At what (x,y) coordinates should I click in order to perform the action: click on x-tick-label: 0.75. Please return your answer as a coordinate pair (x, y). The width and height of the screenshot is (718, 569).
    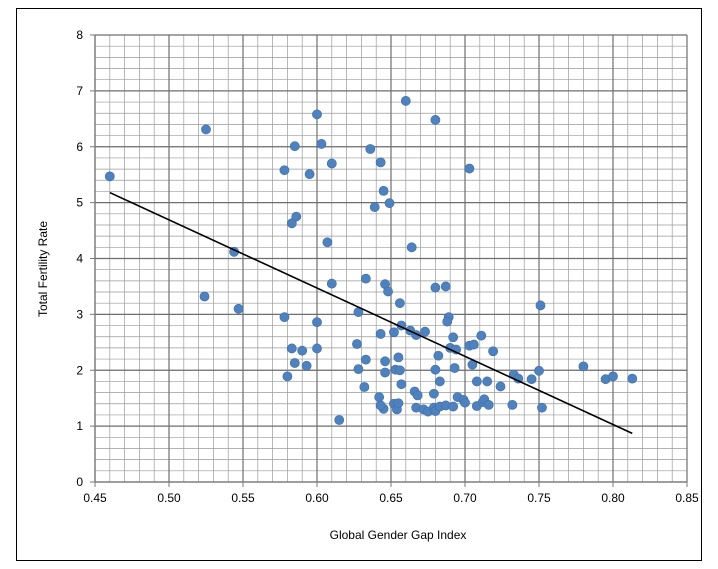
    Looking at the image, I should click on (539, 498).